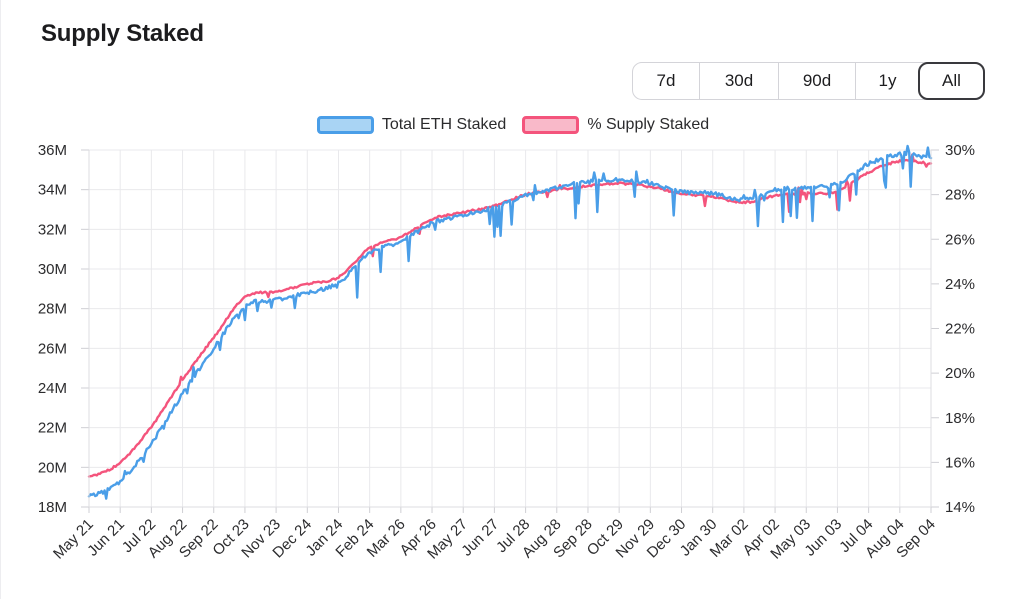 The height and width of the screenshot is (599, 1024). What do you see at coordinates (52, 309) in the screenshot?
I see `y-axis-left-label: 28M` at bounding box center [52, 309].